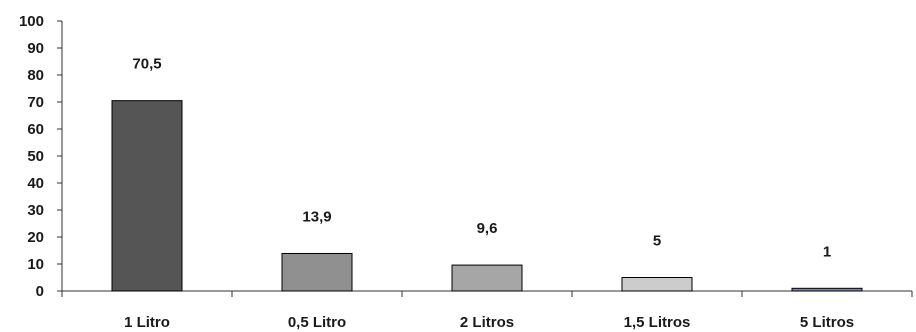 This screenshot has height=332, width=916. I want to click on y-tick-label: 20, so click(35, 237).